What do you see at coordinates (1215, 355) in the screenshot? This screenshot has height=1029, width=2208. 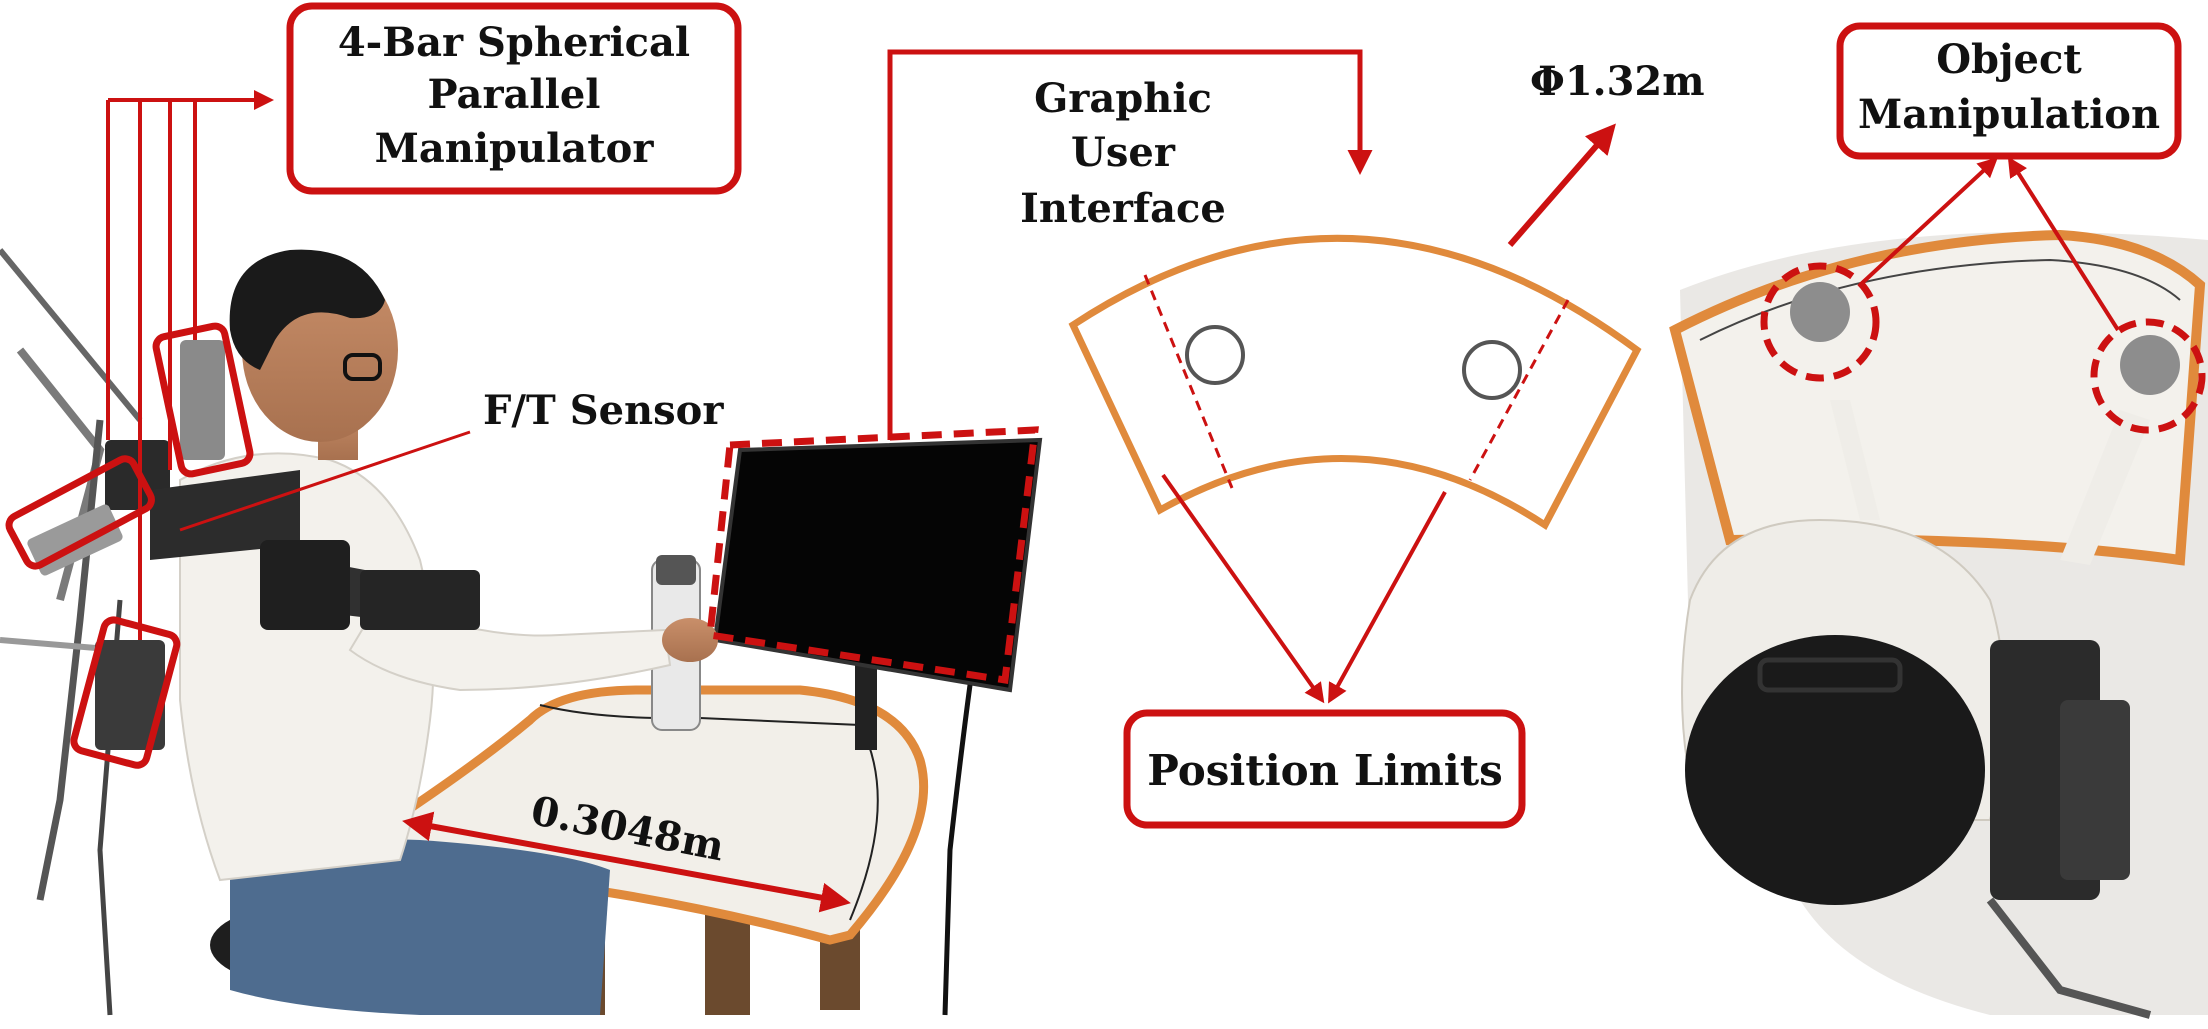 I see `target-circle-left` at bounding box center [1215, 355].